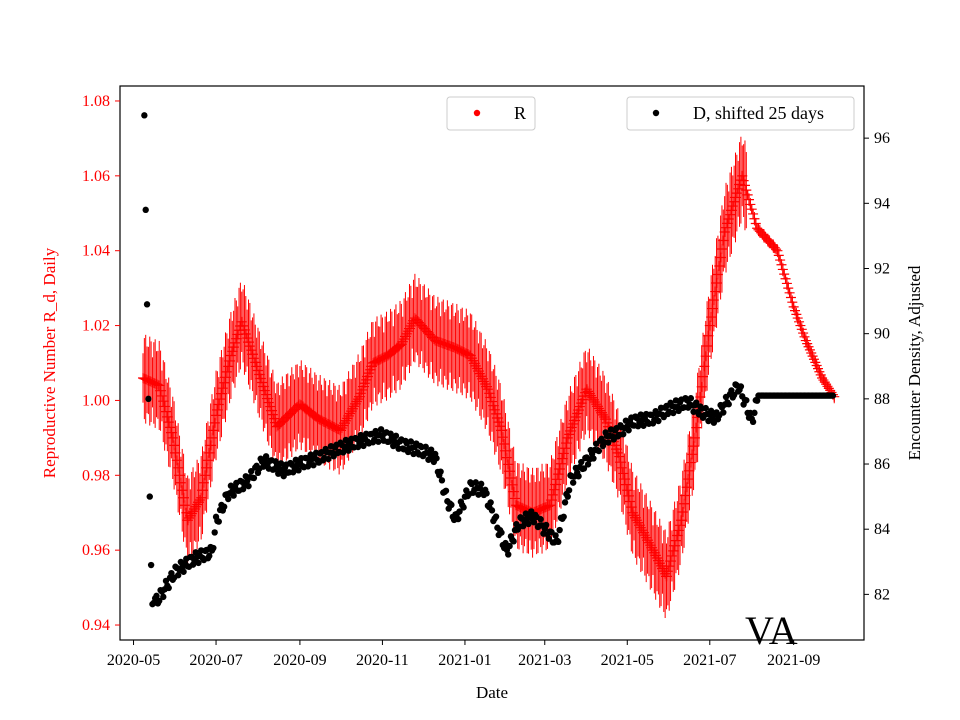 The image size is (960, 720). I want to click on y-right-axis-label: Encounter Density, Adjusted, so click(914, 362).